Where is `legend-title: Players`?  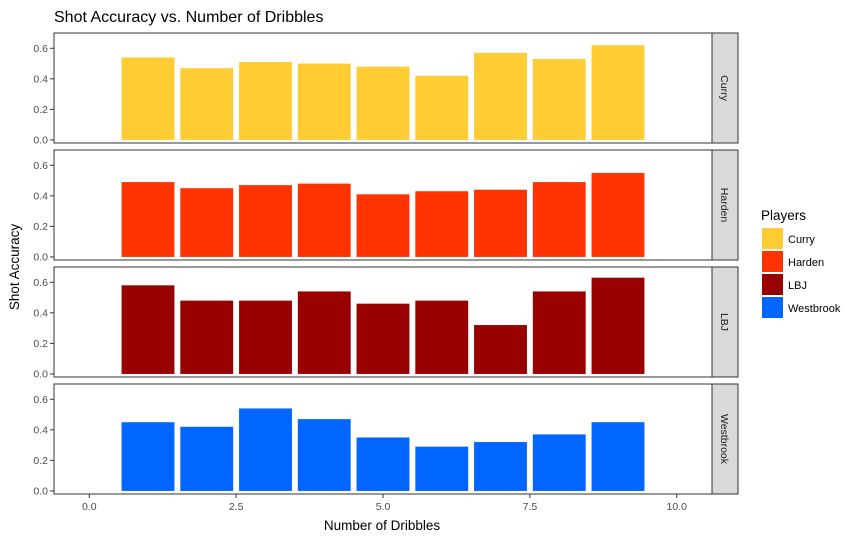 legend-title: Players is located at coordinates (783, 215).